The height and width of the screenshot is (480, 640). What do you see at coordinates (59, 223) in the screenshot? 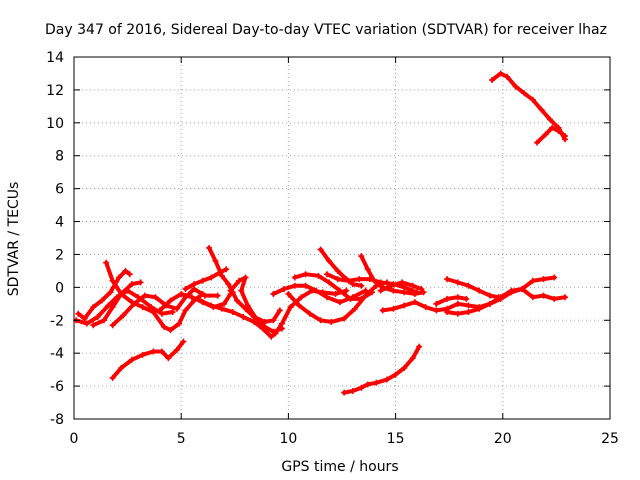
I see `y-tick-label: 4` at bounding box center [59, 223].